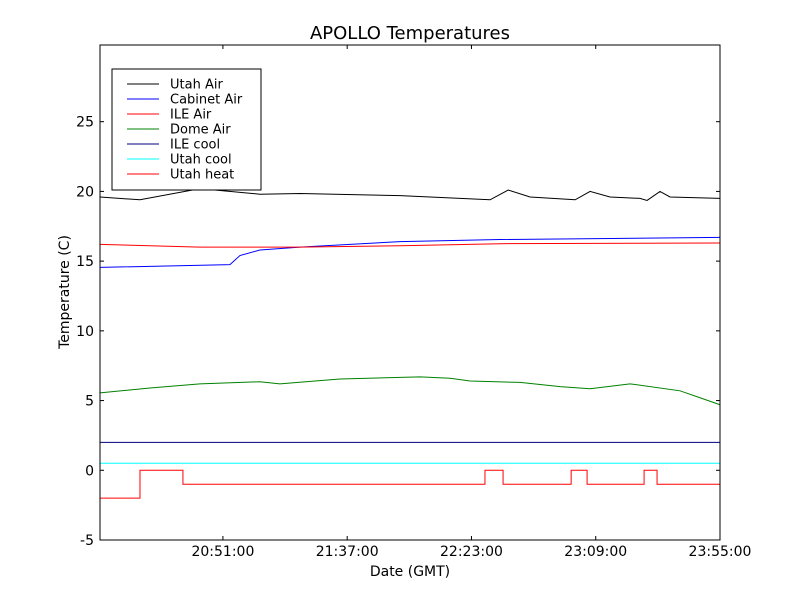 This screenshot has height=604, width=800. I want to click on y-tick-label: -5, so click(87, 541).